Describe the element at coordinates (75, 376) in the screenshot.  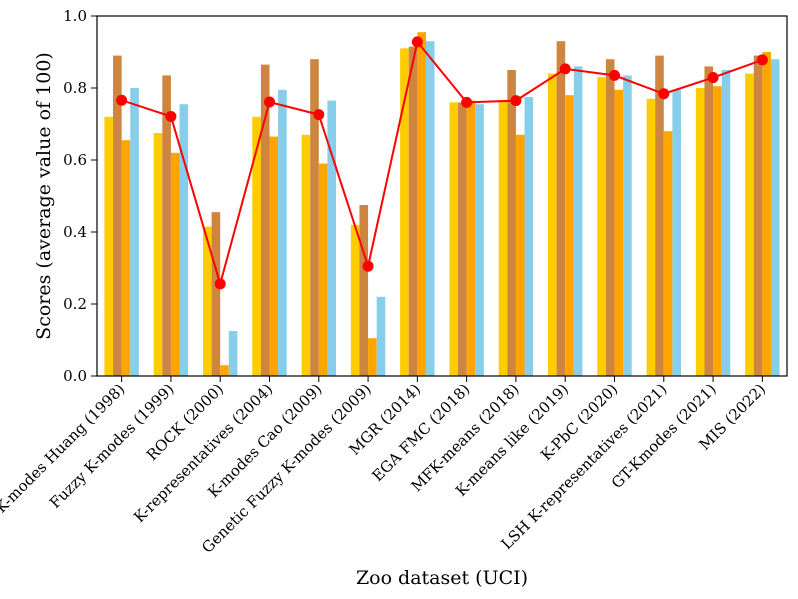
I see `y-tick-label-0: 0.0` at that location.